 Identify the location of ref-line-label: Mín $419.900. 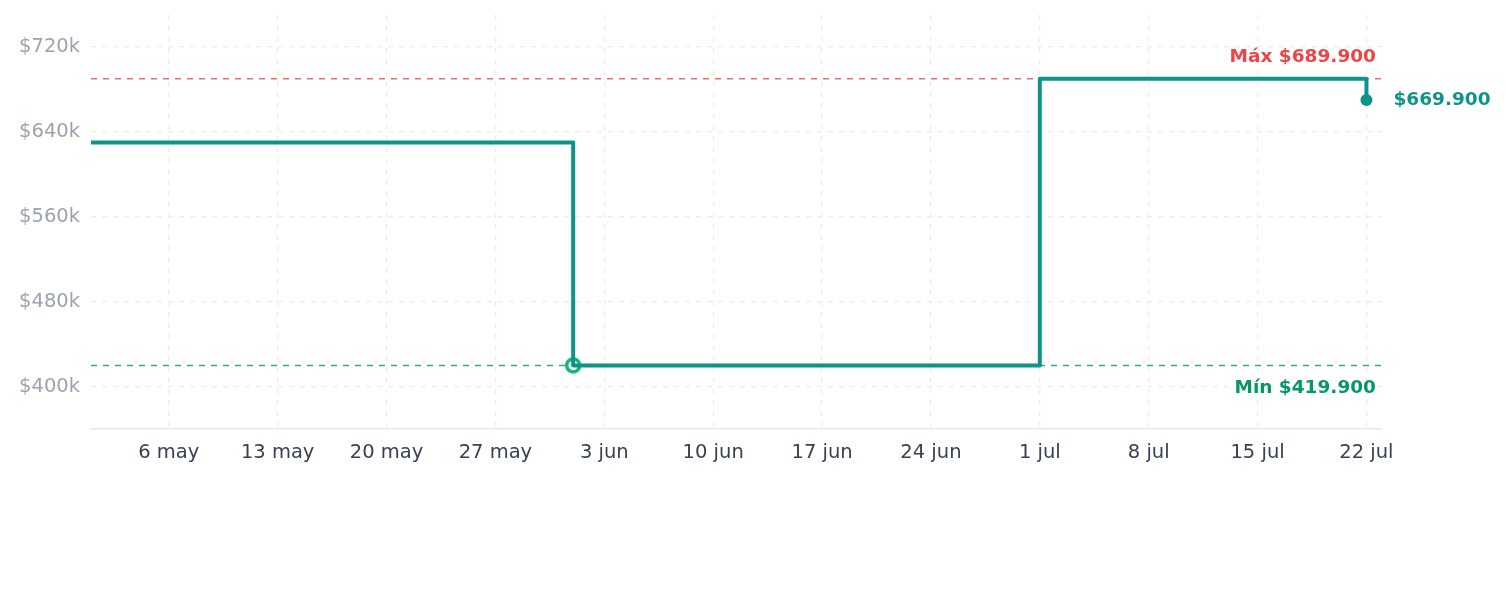
(1305, 387).